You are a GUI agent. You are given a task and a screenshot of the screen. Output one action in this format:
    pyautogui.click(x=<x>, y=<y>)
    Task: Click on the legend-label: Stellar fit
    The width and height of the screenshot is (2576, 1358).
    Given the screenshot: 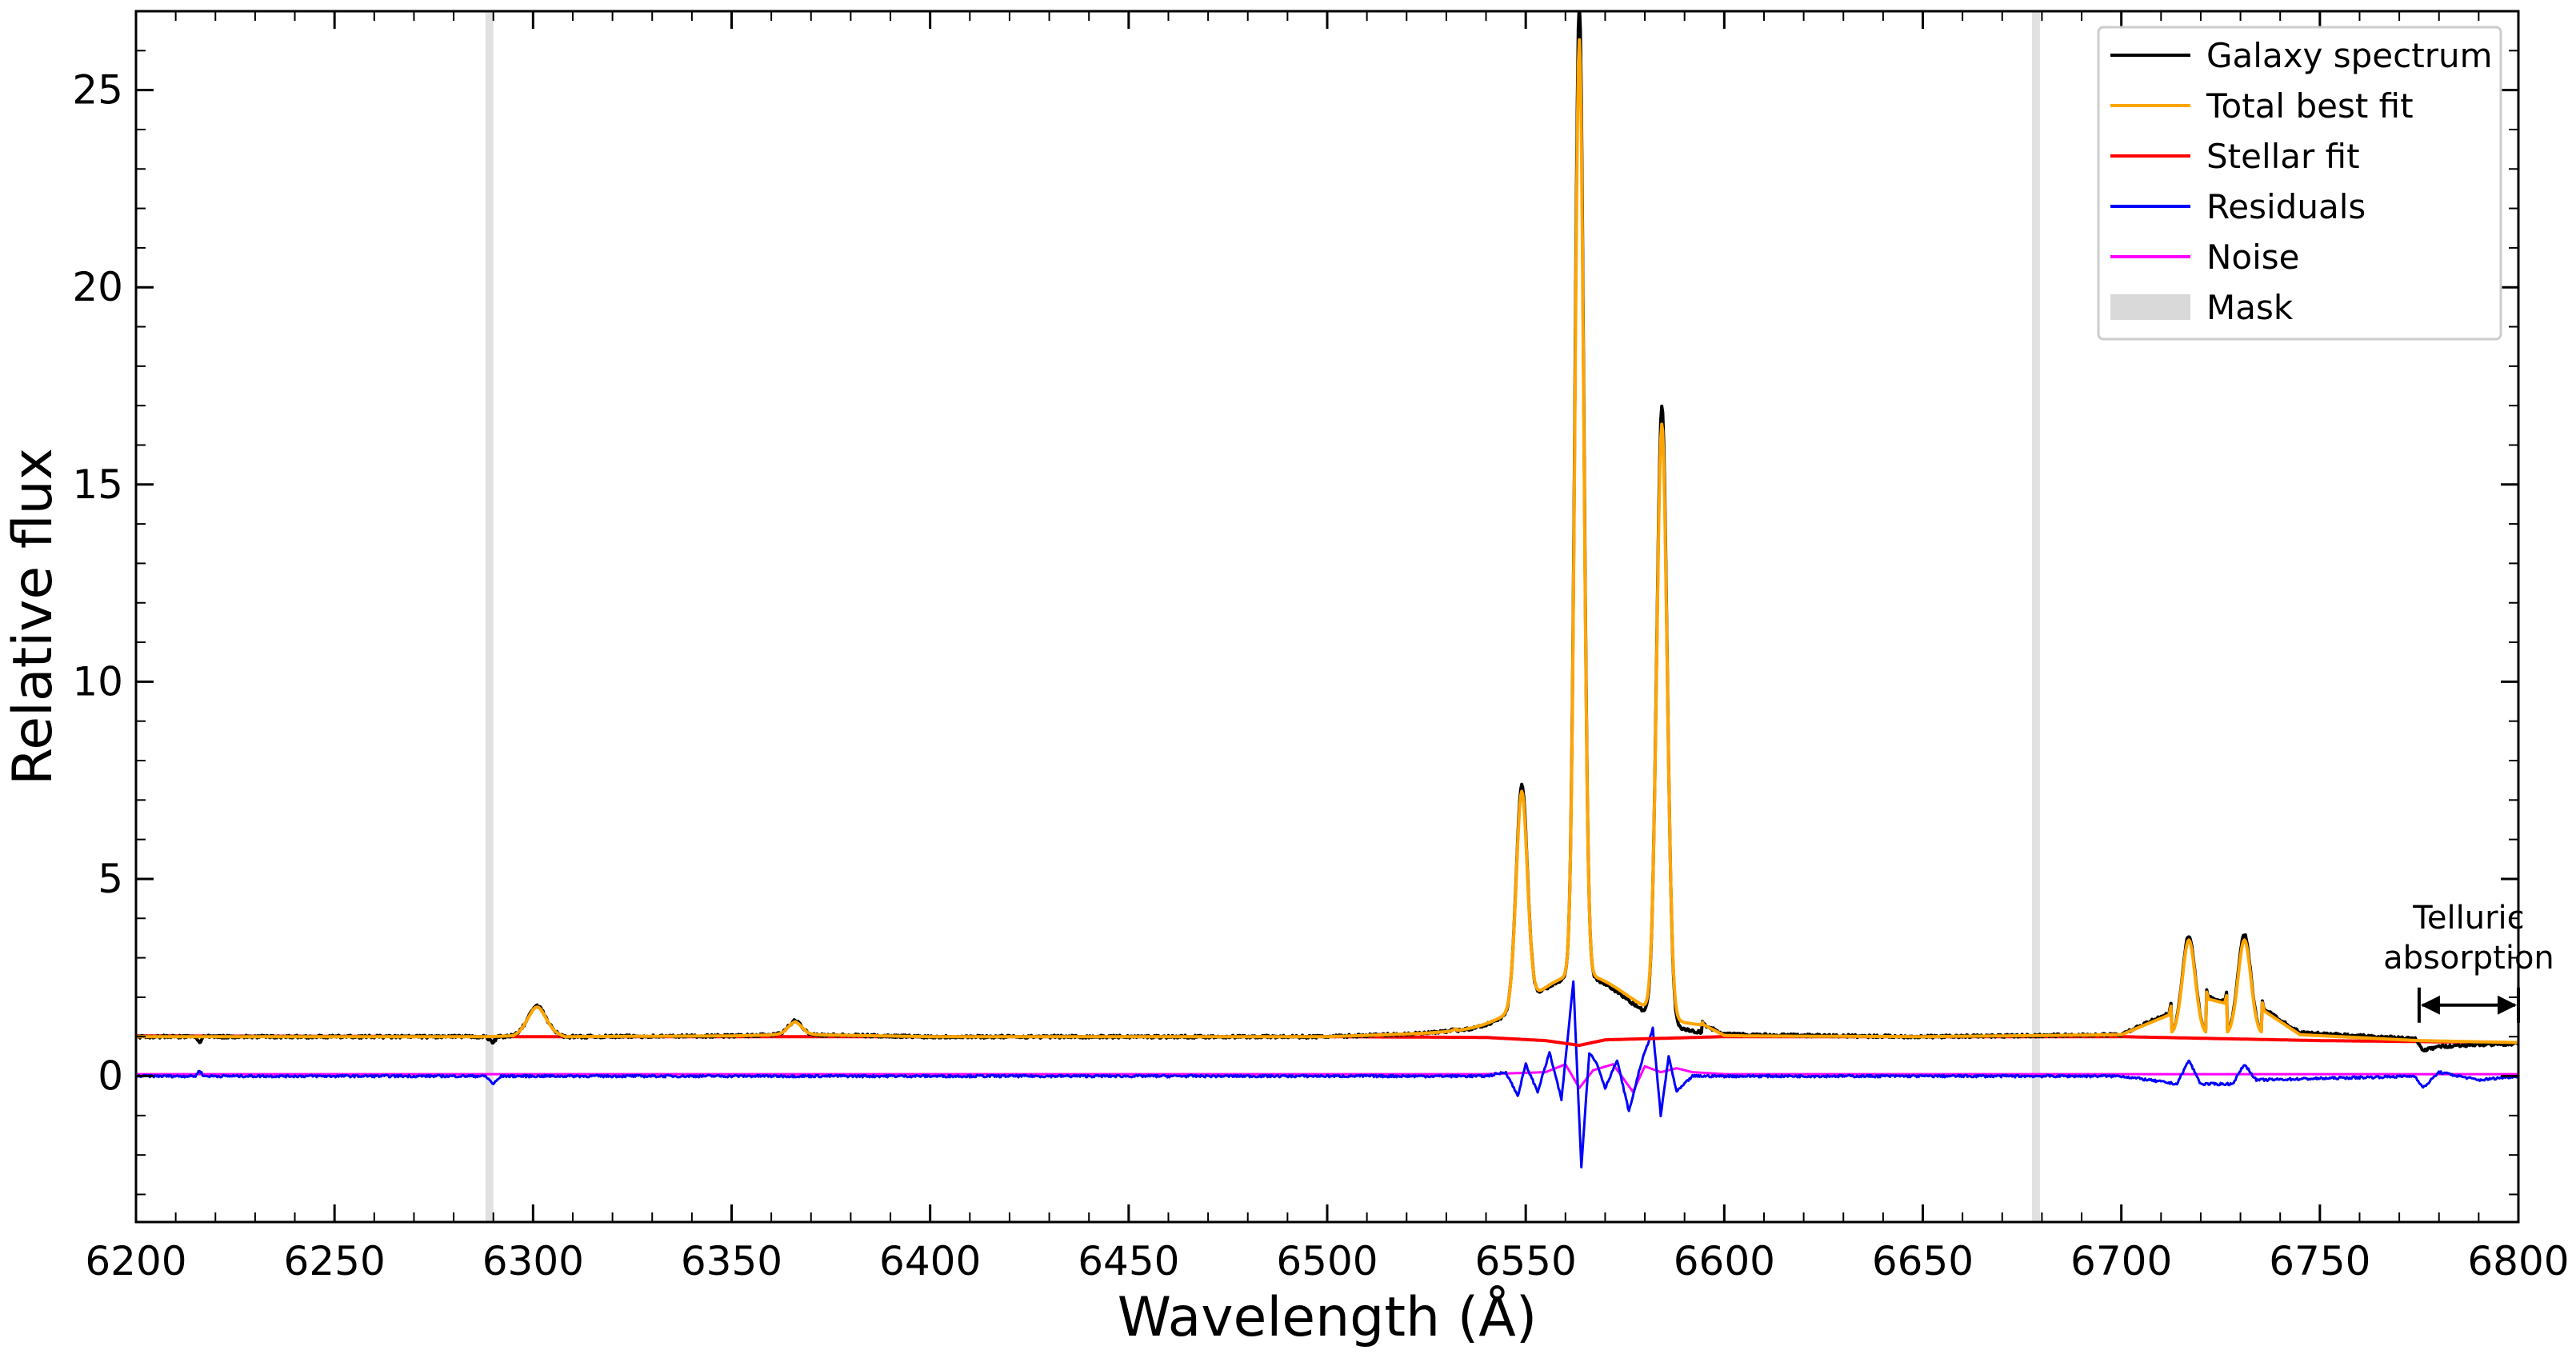 What is the action you would take?
    pyautogui.click(x=2283, y=157)
    